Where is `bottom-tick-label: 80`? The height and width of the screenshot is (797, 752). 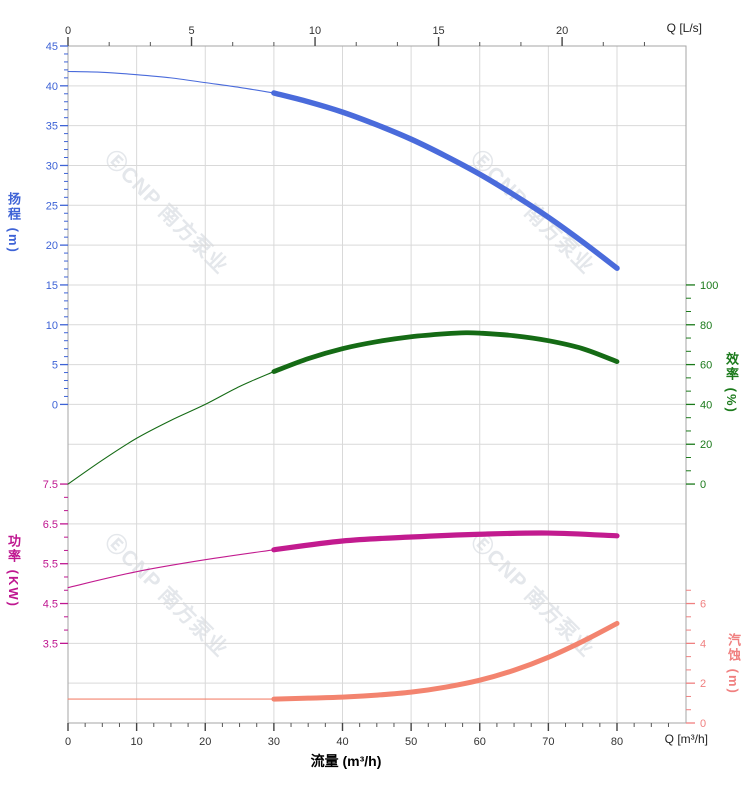
bottom-tick-label: 80 is located at coordinates (617, 742).